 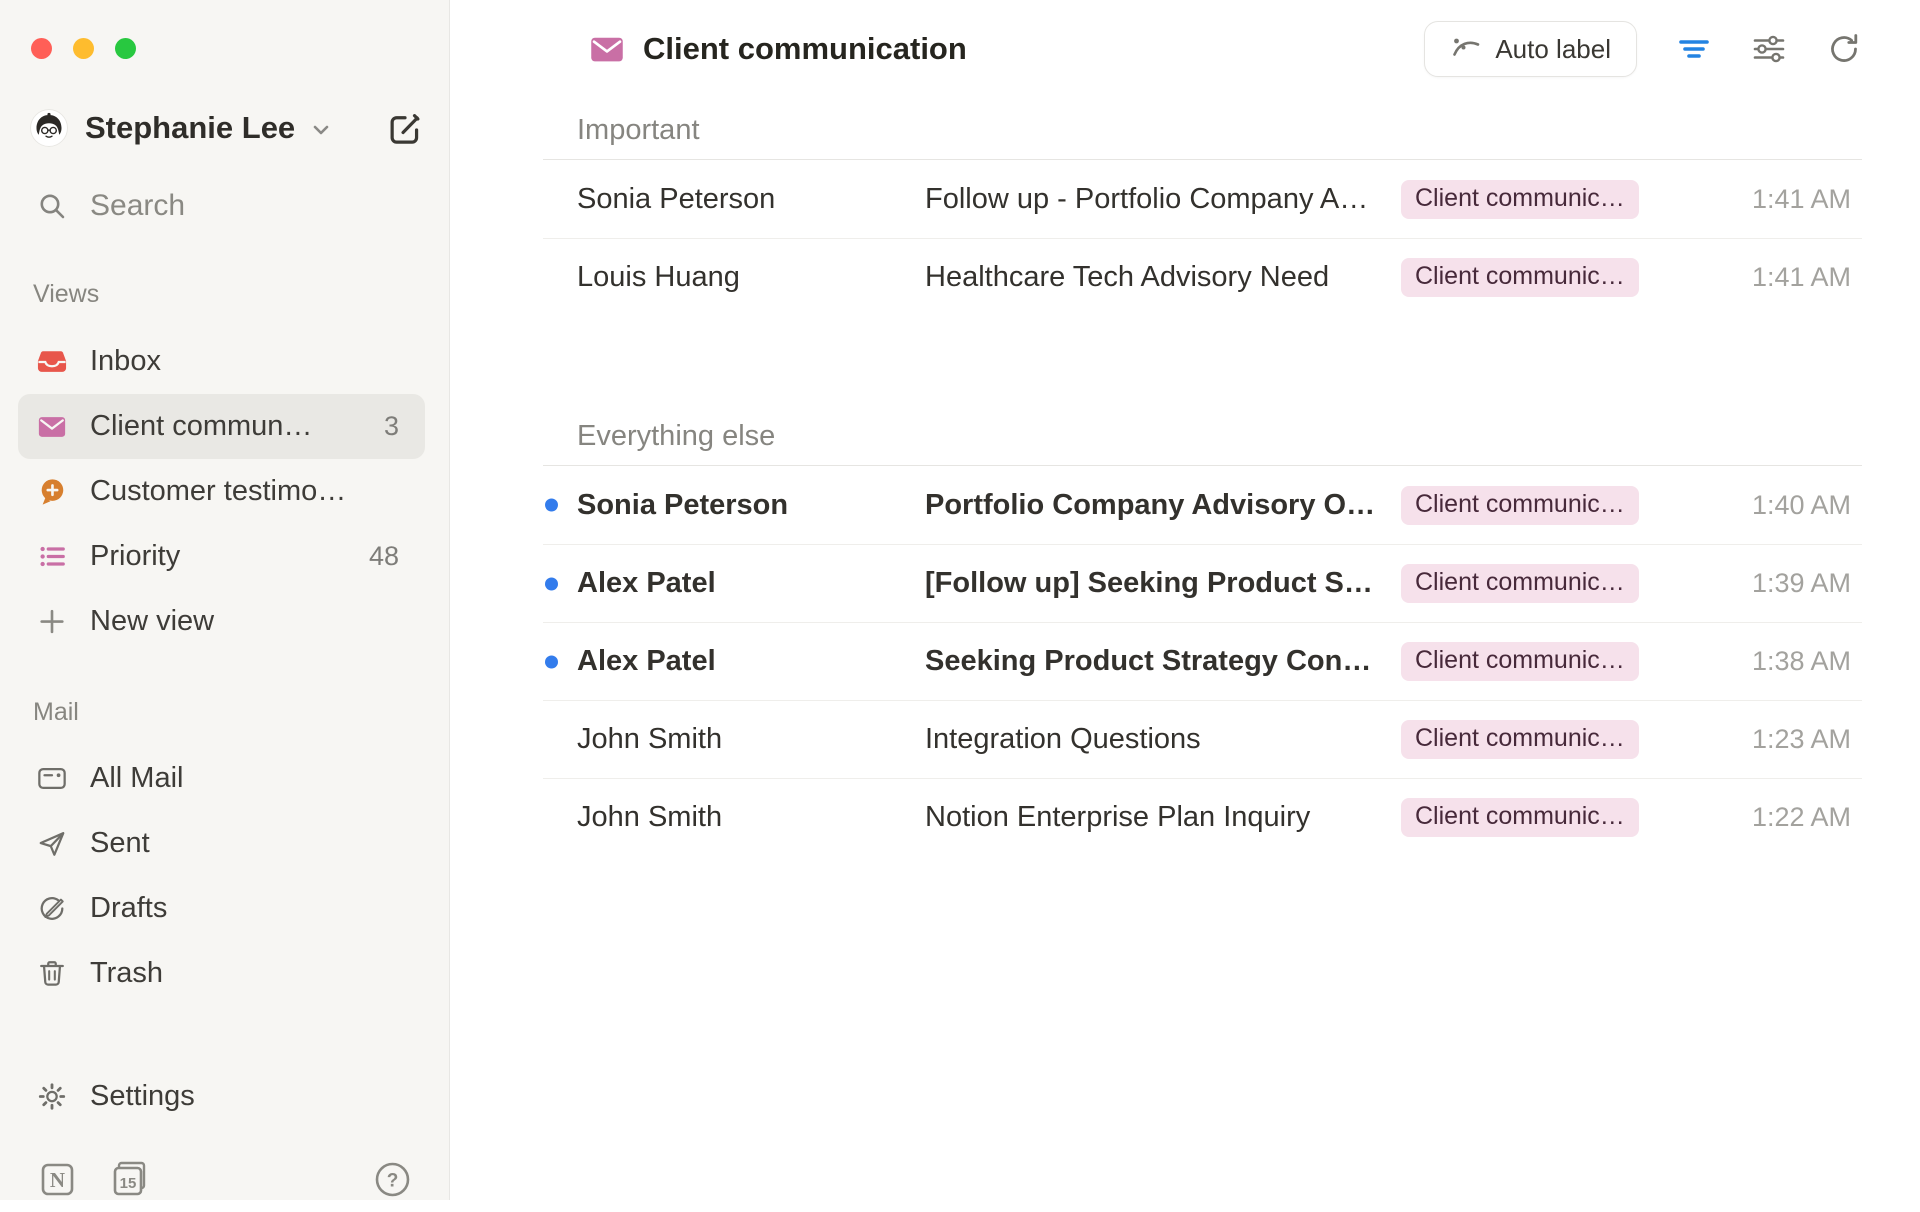 I want to click on calendar-icon: 15, so click(x=130, y=1179).